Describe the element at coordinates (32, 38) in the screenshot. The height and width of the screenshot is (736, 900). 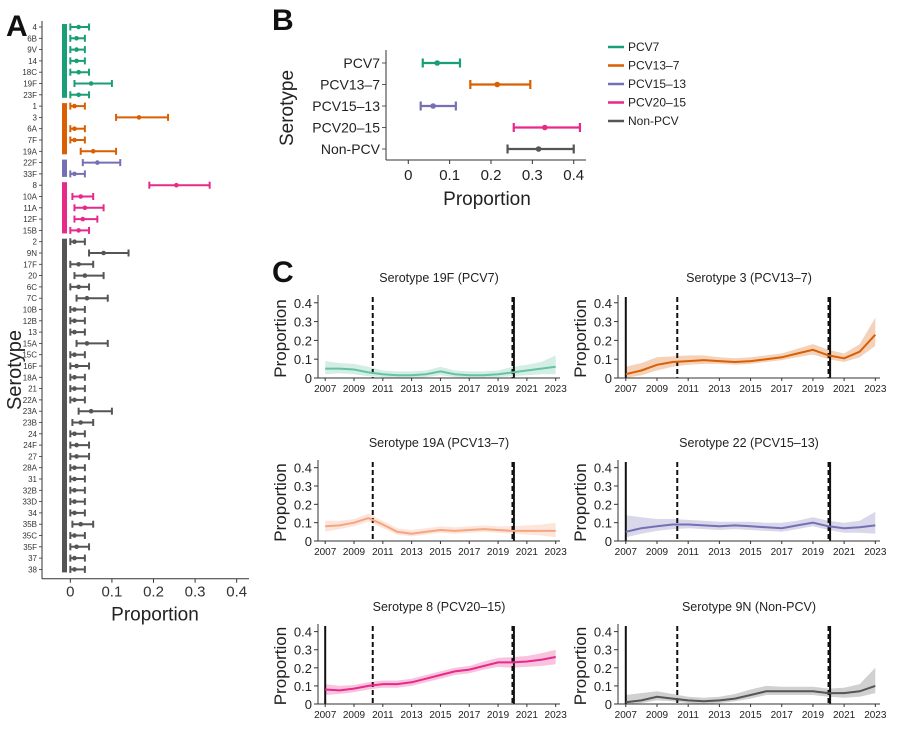
I see `panel-a-tick-label: 6B` at that location.